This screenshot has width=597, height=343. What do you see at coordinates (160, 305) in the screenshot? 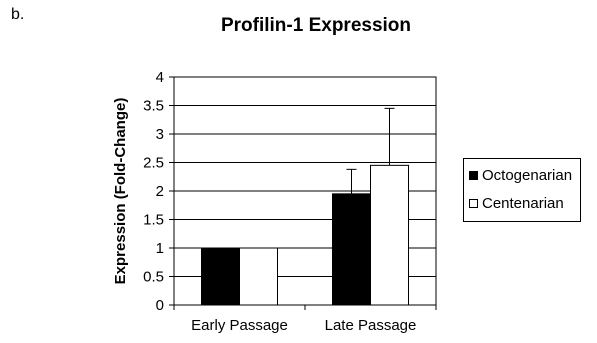
I see `y-tick-label-0: 0` at bounding box center [160, 305].